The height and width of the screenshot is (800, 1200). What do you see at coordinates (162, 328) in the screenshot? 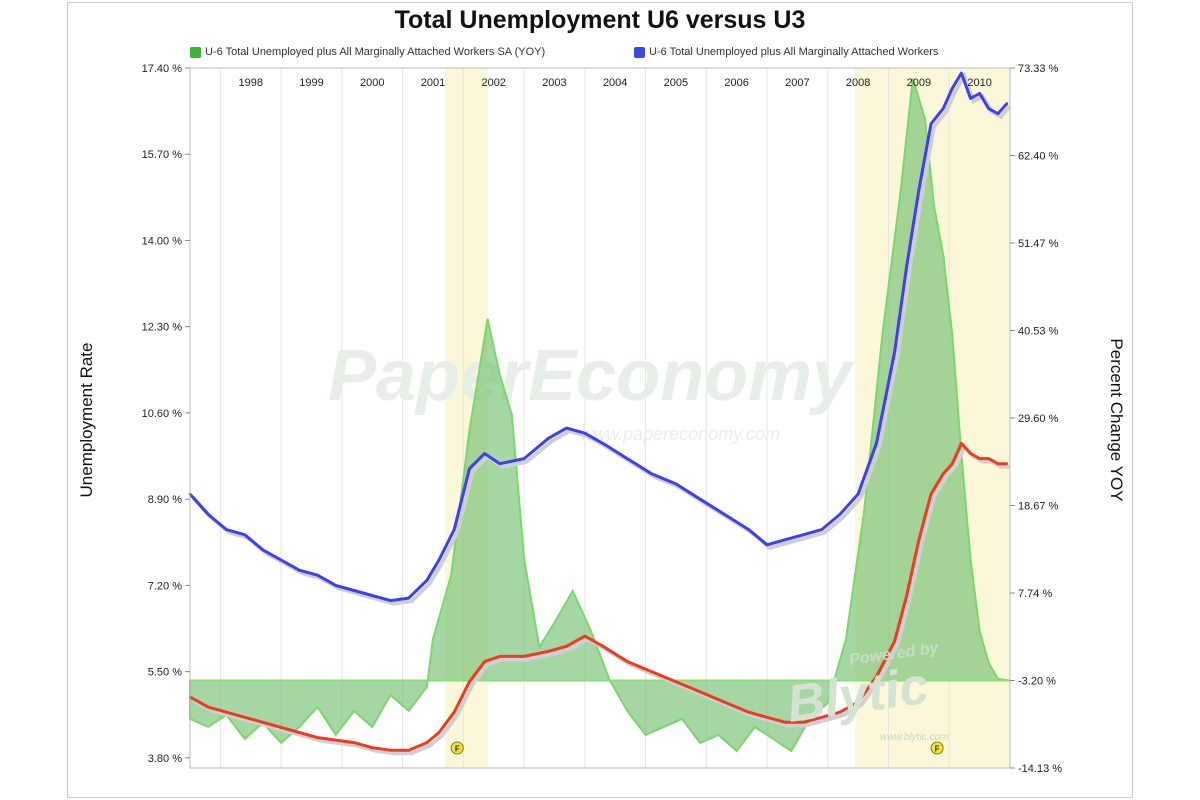
I see `y-left-tick-label: 12.30 %` at bounding box center [162, 328].